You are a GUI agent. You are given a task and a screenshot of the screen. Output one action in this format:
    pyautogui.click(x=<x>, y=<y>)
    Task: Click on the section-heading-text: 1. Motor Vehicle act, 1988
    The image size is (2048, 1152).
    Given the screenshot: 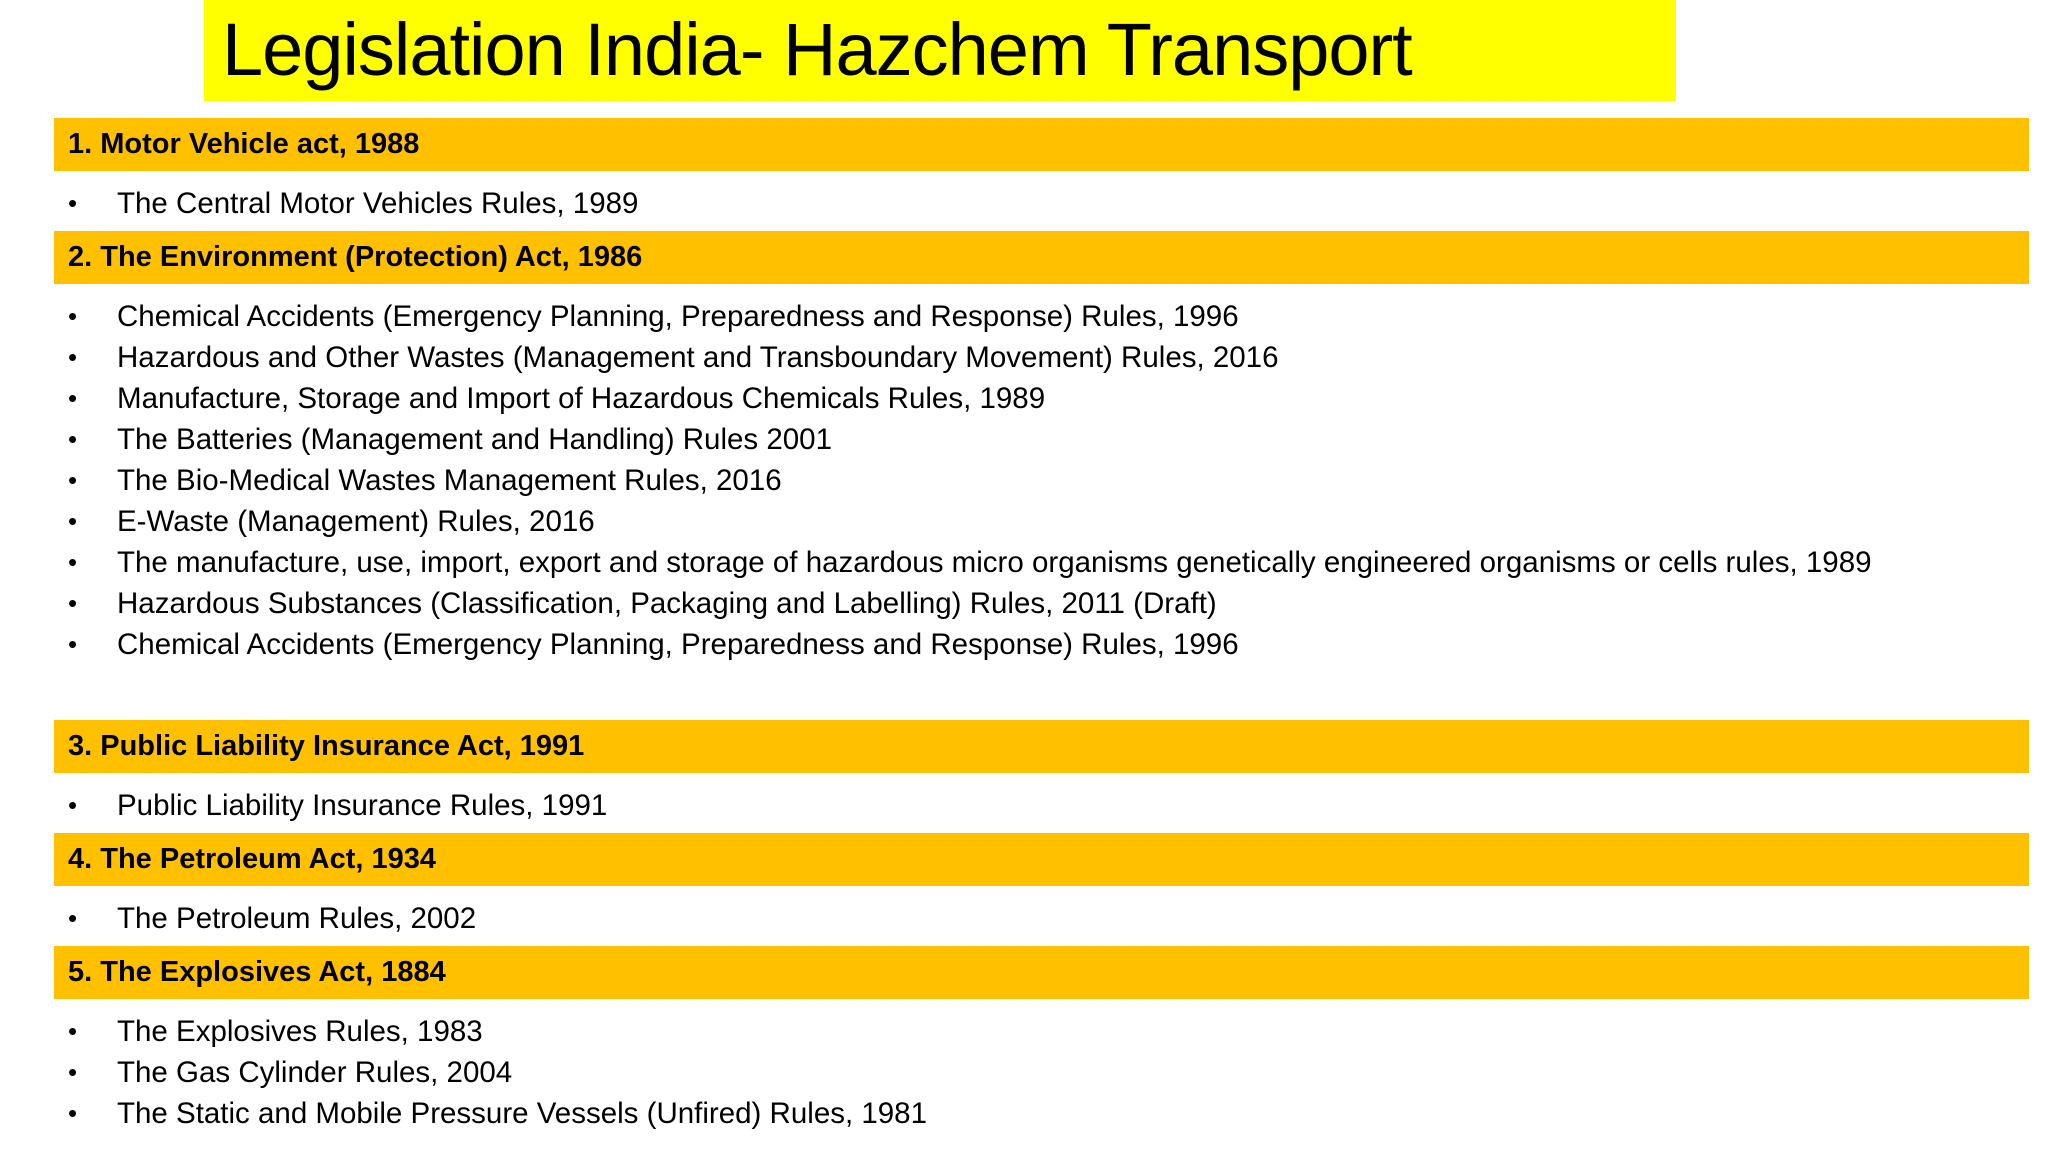 What is the action you would take?
    pyautogui.click(x=244, y=144)
    